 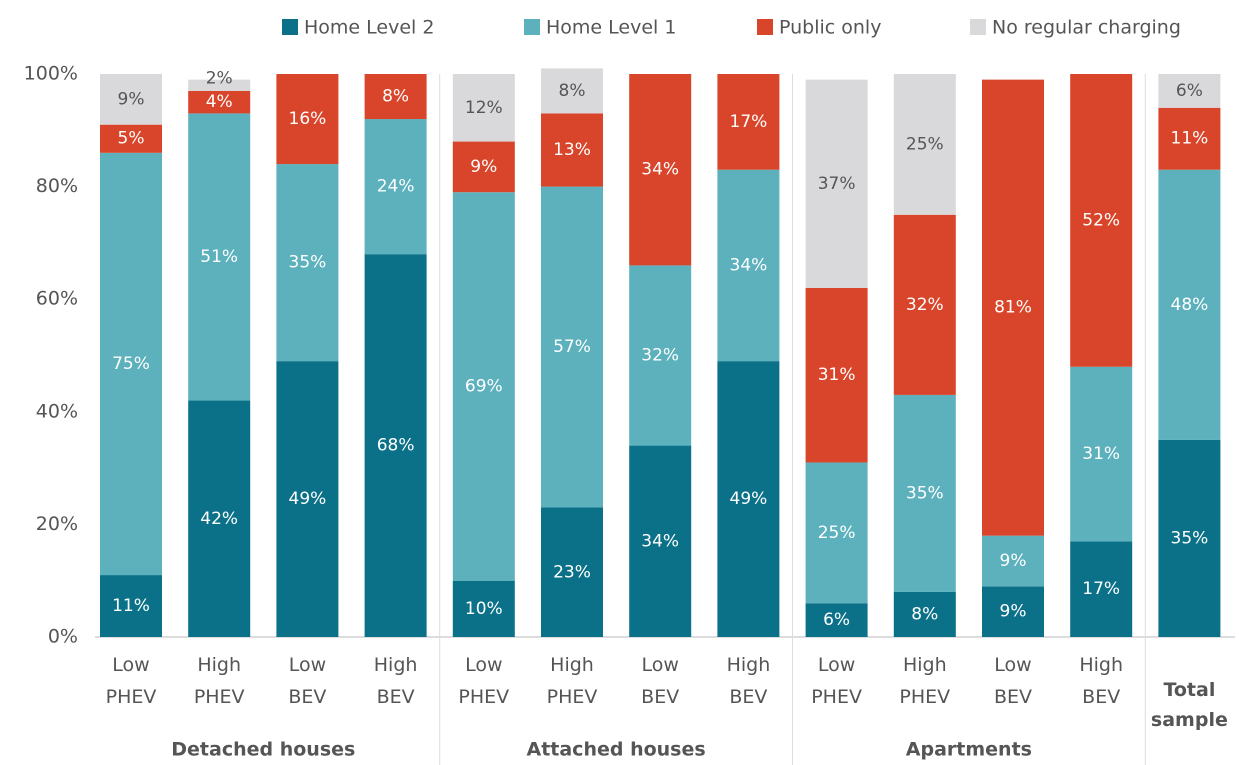 I want to click on data-label: 23%, so click(x=572, y=572).